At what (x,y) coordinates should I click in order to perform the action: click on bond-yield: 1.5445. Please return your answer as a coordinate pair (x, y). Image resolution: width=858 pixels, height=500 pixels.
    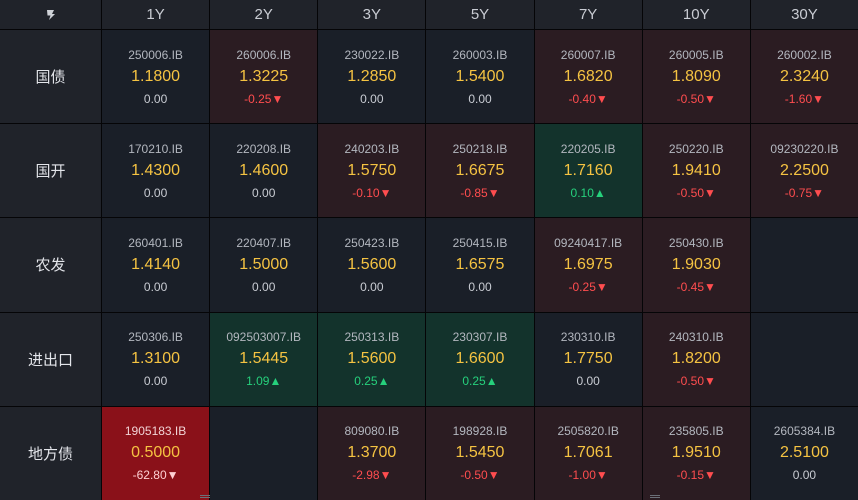
    Looking at the image, I should click on (264, 359).